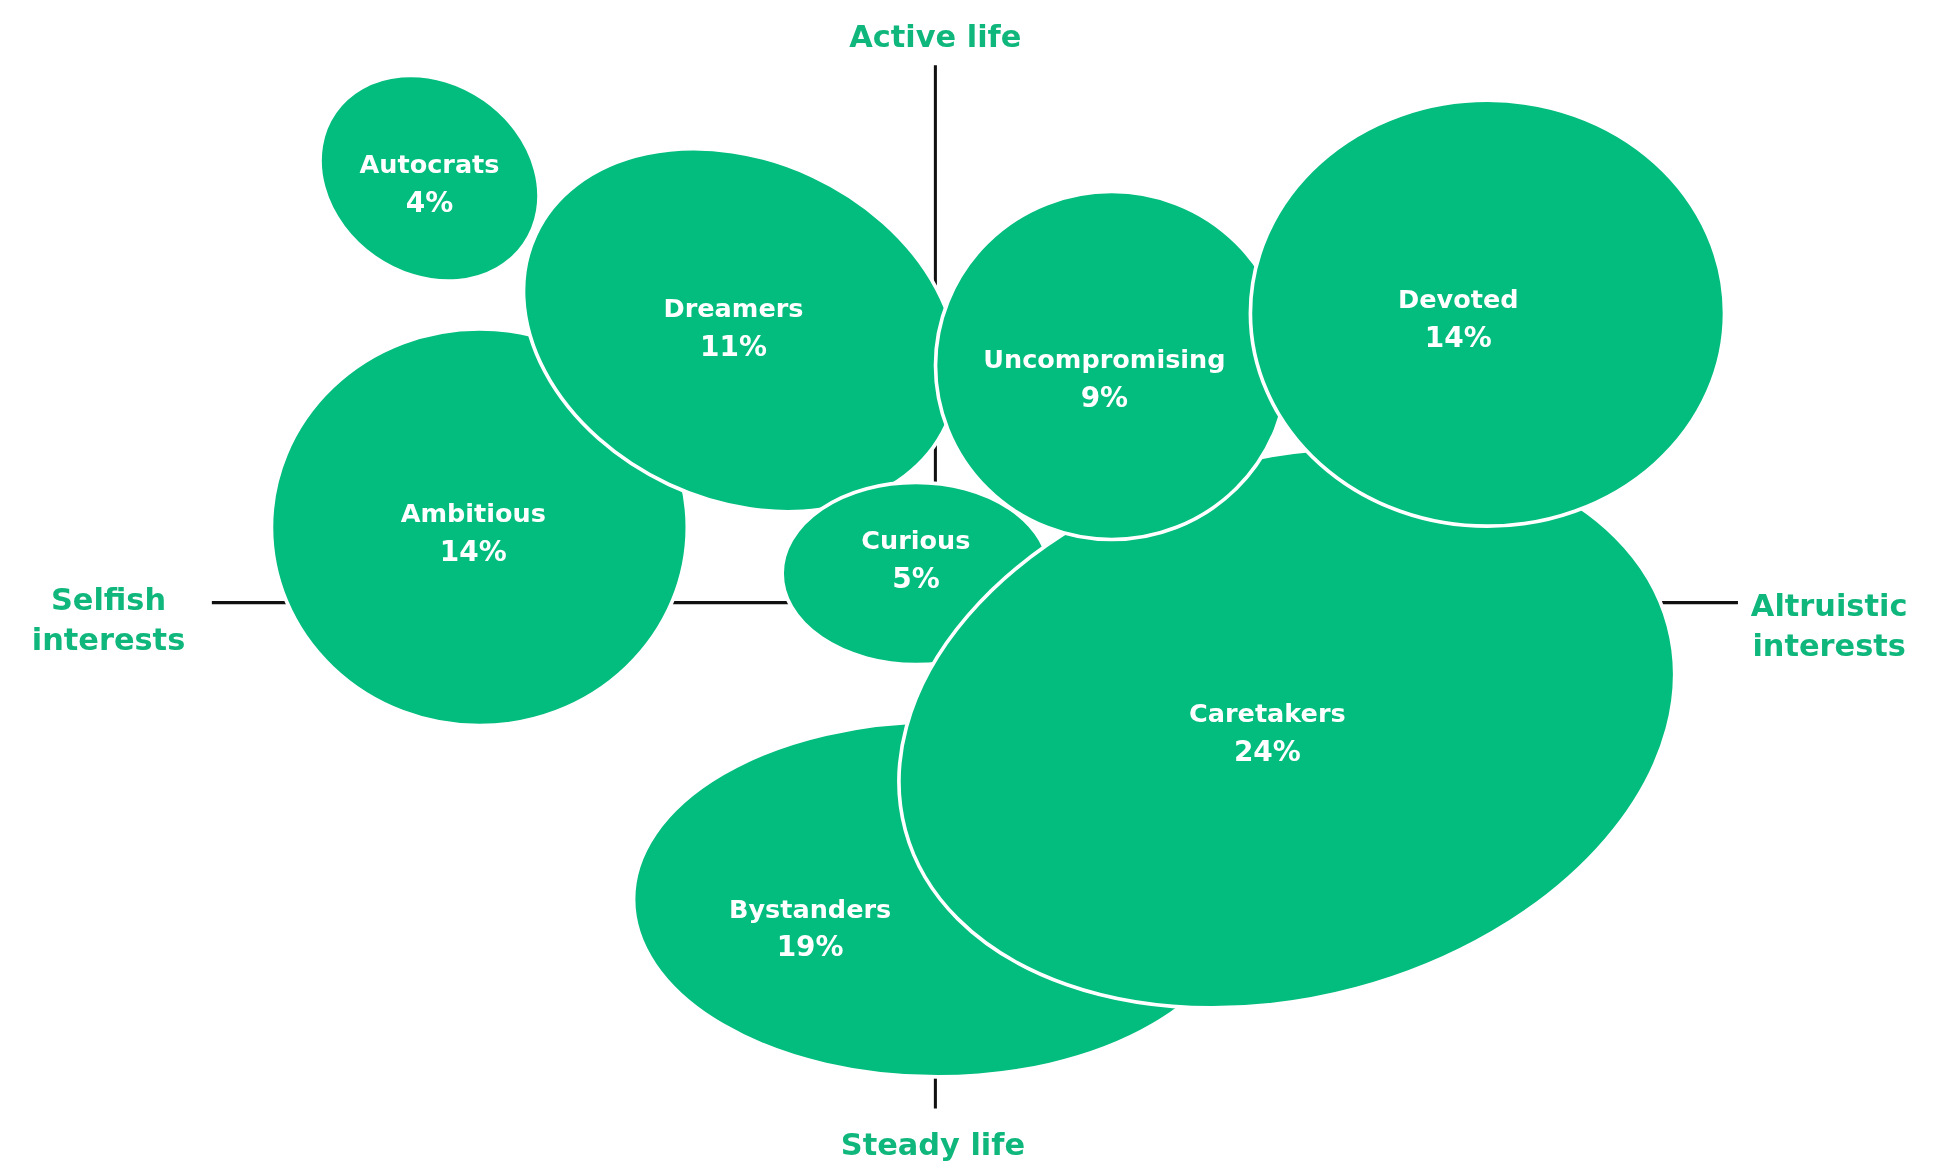 The height and width of the screenshot is (1170, 1934). I want to click on data-label: 9%, so click(1104, 397).